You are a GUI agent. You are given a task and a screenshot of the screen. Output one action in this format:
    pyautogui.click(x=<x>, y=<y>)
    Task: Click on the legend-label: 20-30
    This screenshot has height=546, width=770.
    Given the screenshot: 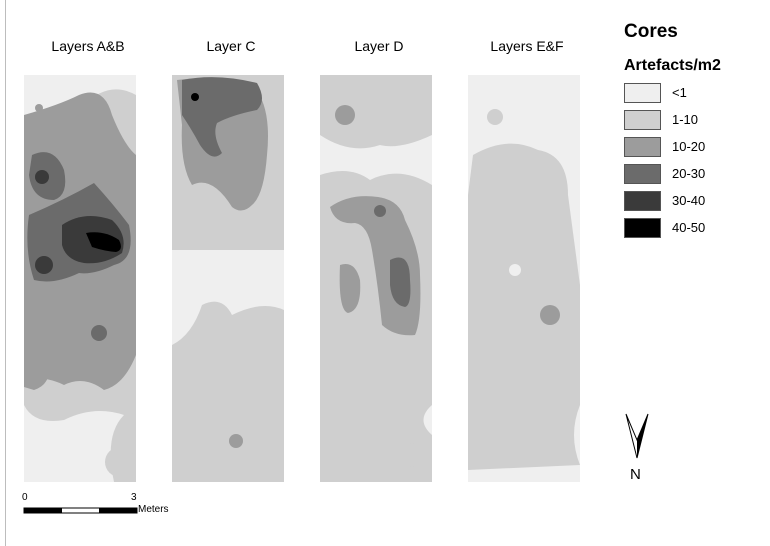 What is the action you would take?
    pyautogui.click(x=689, y=173)
    